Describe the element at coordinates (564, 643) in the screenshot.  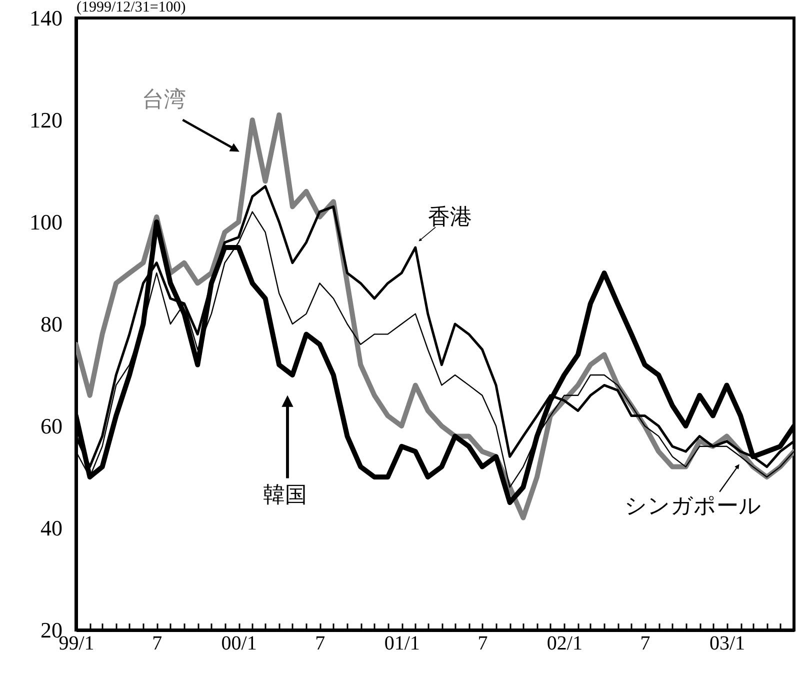
I see `x-tick-label: 02/1` at that location.